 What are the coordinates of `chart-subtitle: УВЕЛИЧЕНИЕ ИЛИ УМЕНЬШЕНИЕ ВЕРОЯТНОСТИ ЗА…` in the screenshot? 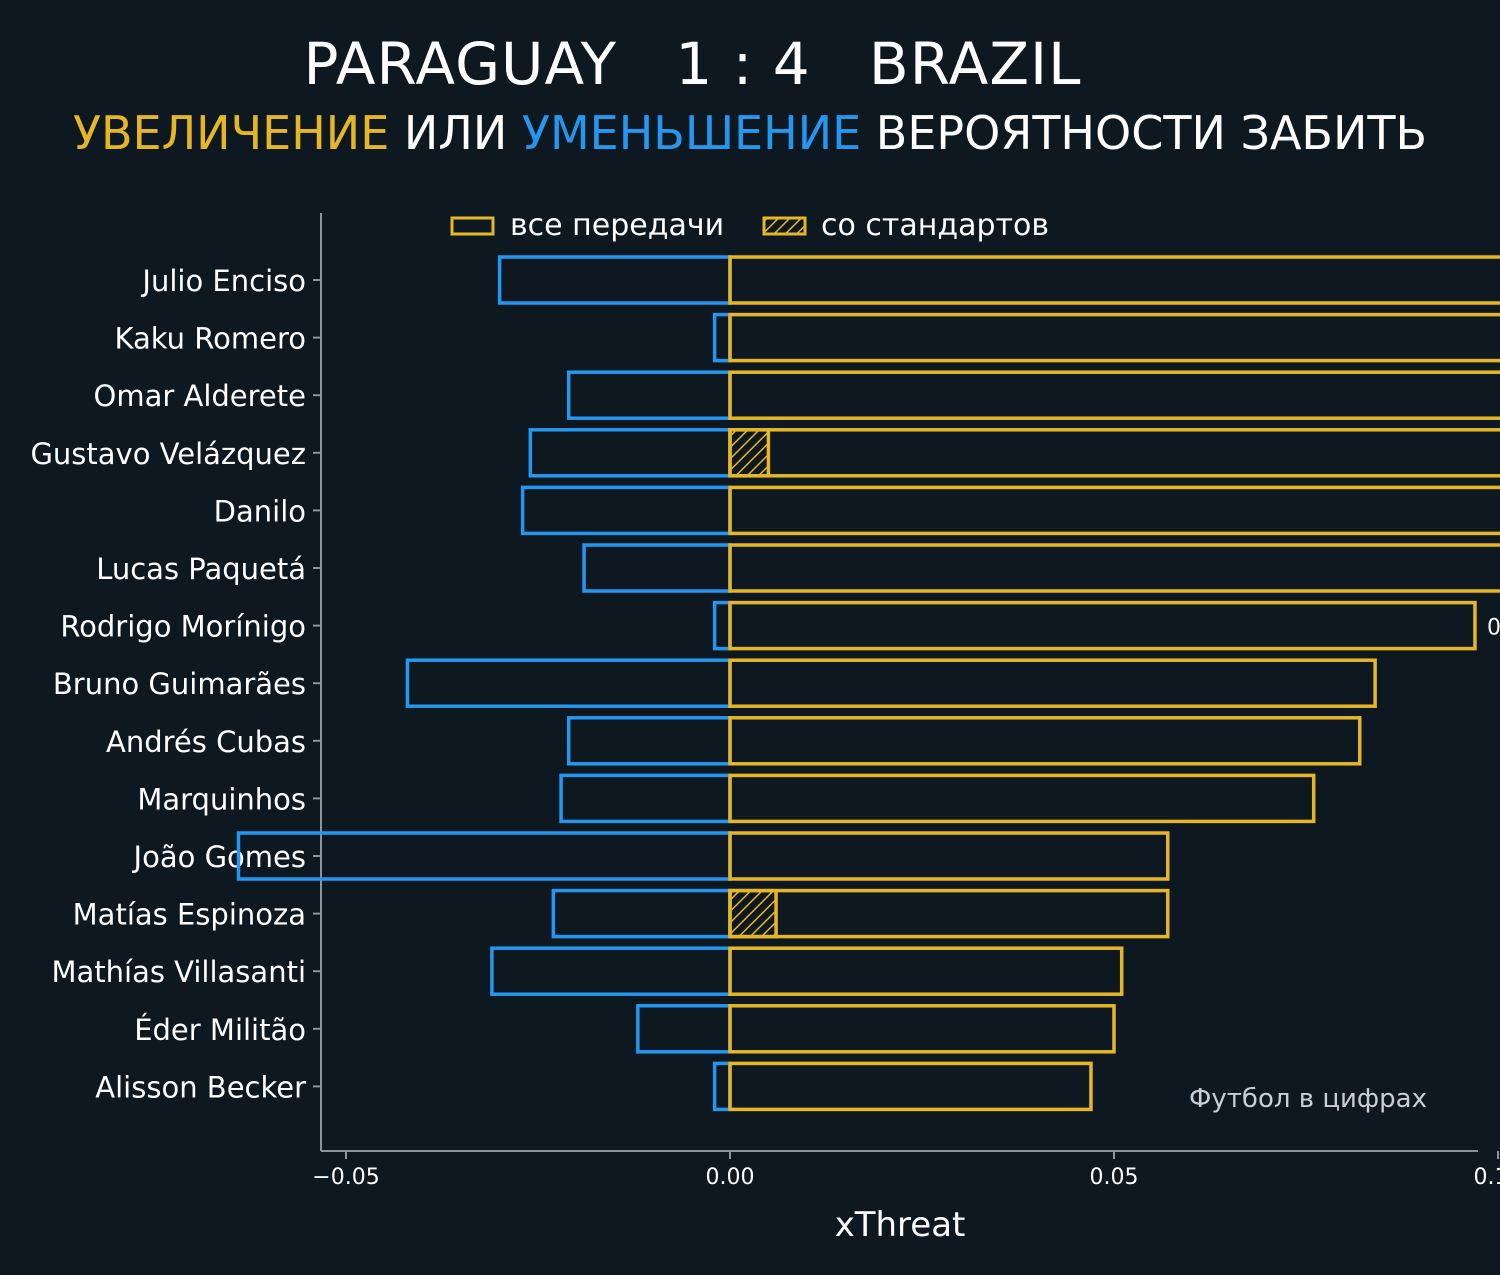 It's located at (750, 133).